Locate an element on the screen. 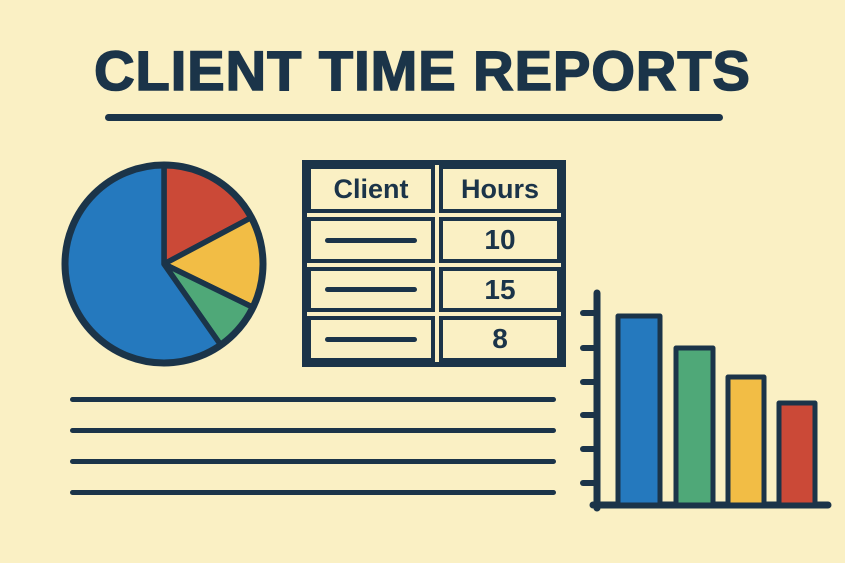 The width and height of the screenshot is (845, 563). client-hours-table: Client Hours 10 15 8 is located at coordinates (434, 263).